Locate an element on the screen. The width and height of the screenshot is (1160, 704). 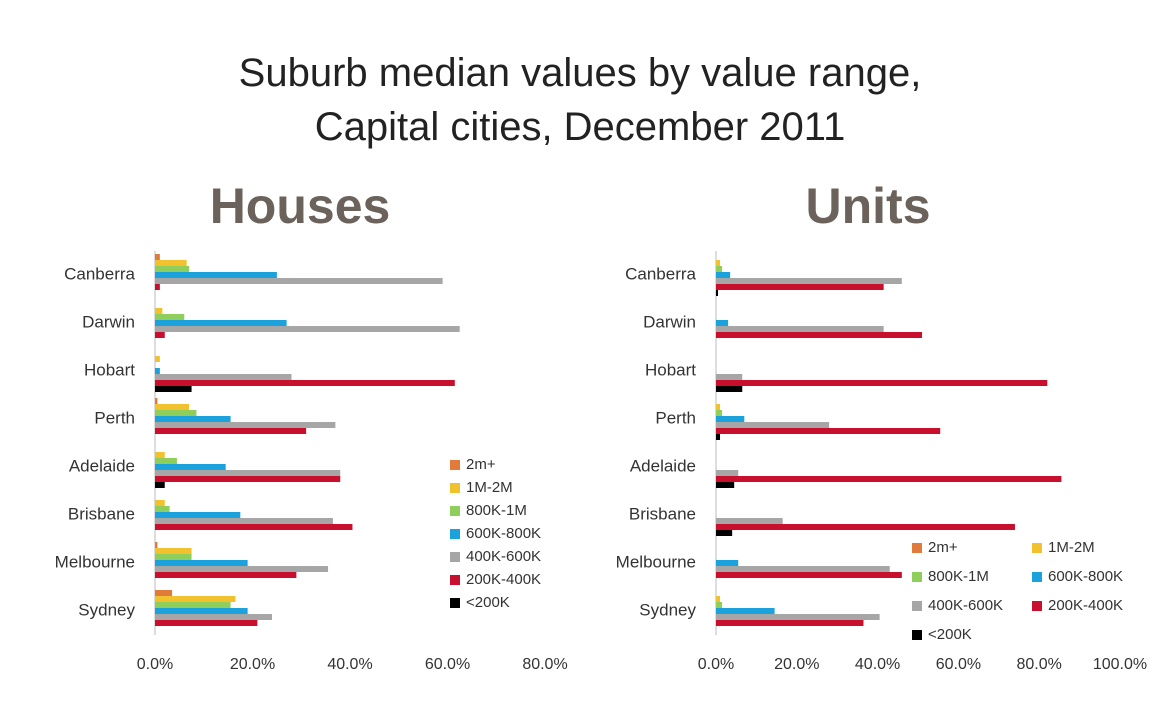
x-tick-label: 100.0% is located at coordinates (1120, 664).